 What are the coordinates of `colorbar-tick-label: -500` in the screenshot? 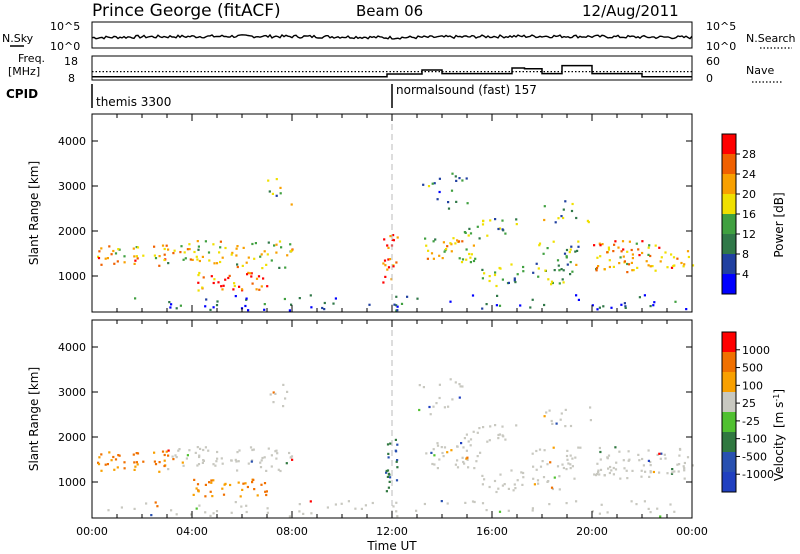 It's located at (754, 456).